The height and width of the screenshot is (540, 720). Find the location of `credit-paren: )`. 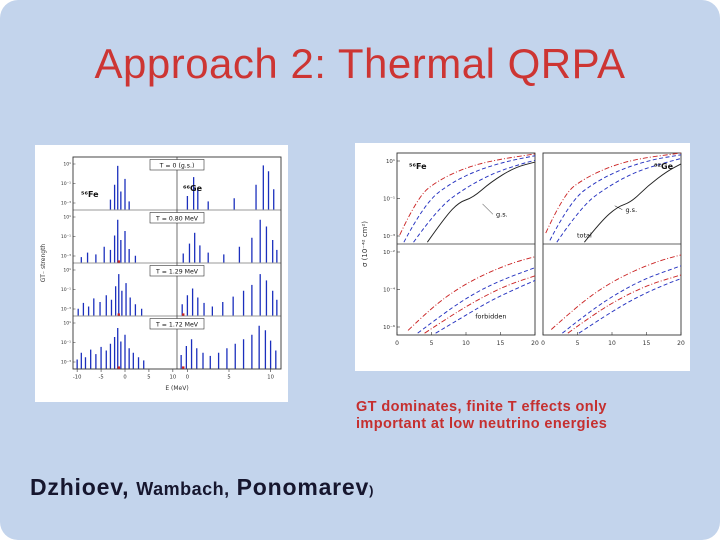

credit-paren: ) is located at coordinates (371, 490).